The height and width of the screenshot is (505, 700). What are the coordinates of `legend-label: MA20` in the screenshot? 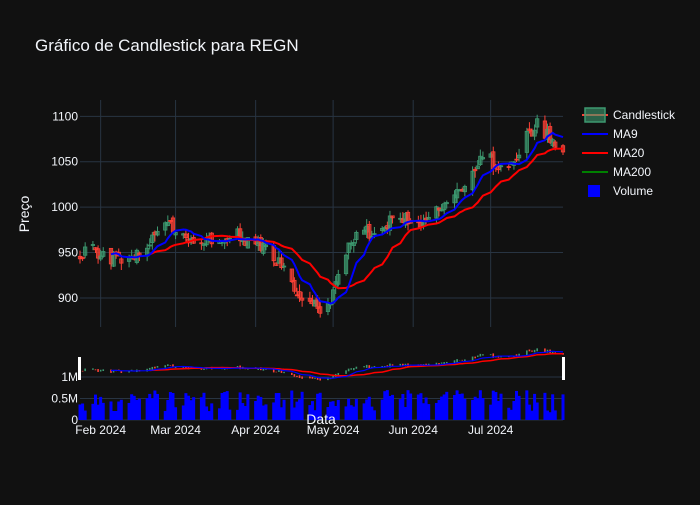 It's located at (629, 153).